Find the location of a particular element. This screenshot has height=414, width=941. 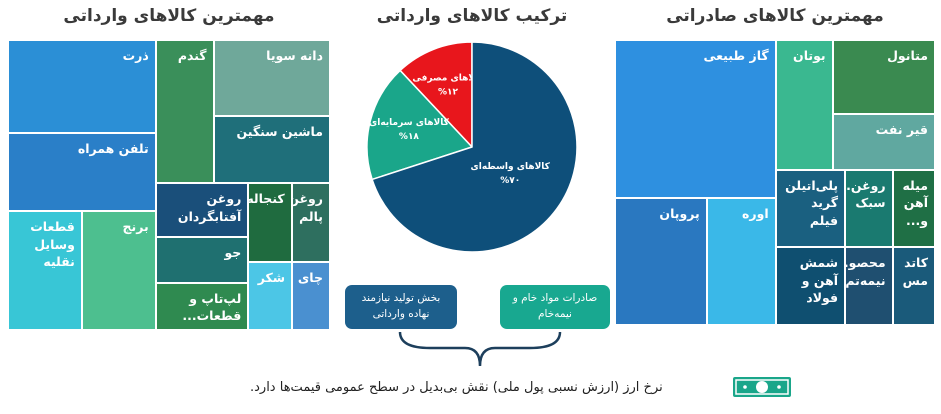

treemap-cell: بوتان is located at coordinates (804, 105).